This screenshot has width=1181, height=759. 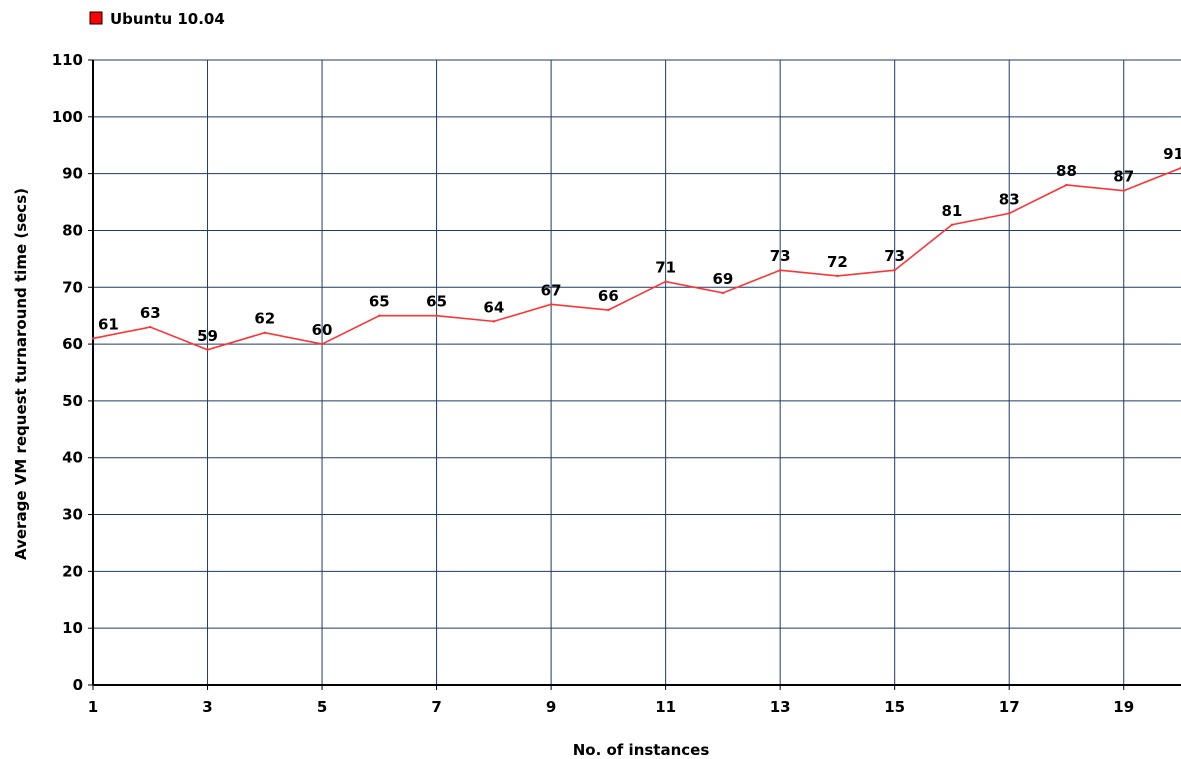 I want to click on y-tick-label: 110, so click(x=67, y=60).